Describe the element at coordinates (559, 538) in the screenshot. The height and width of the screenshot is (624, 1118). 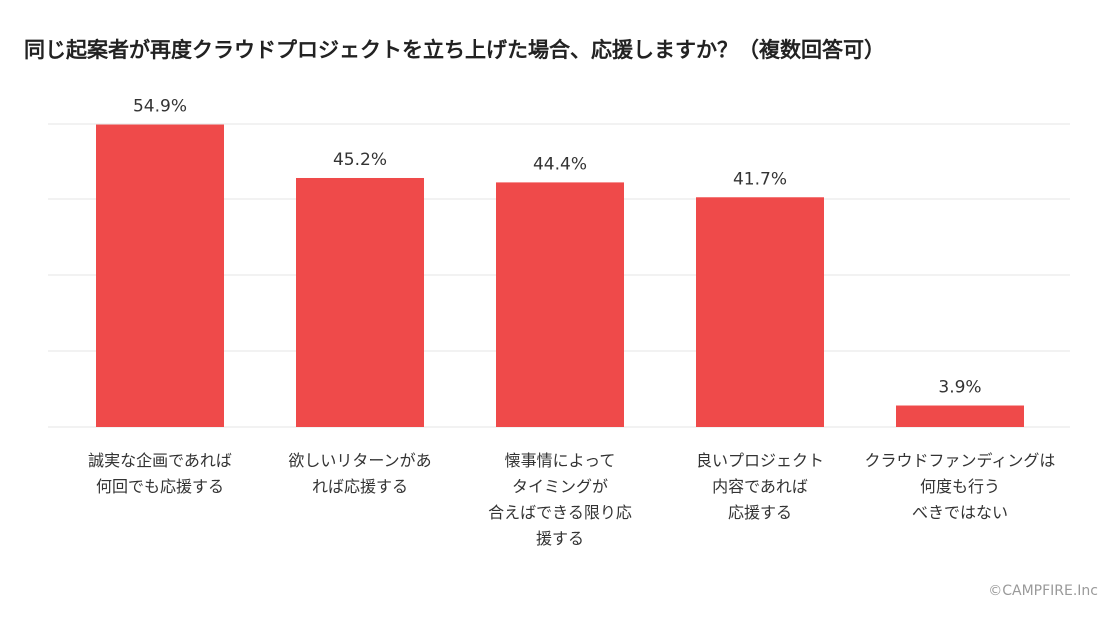
I see `category-label-line: 援する` at that location.